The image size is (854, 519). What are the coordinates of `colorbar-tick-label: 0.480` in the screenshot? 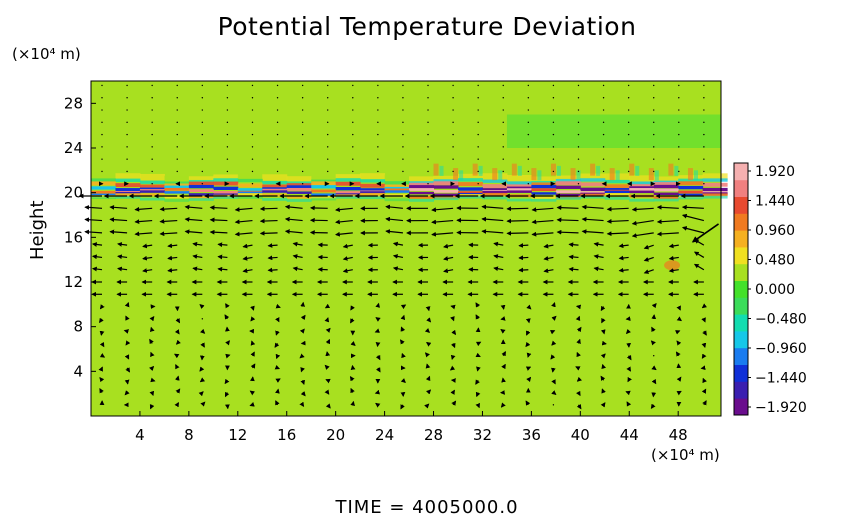 It's located at (775, 261).